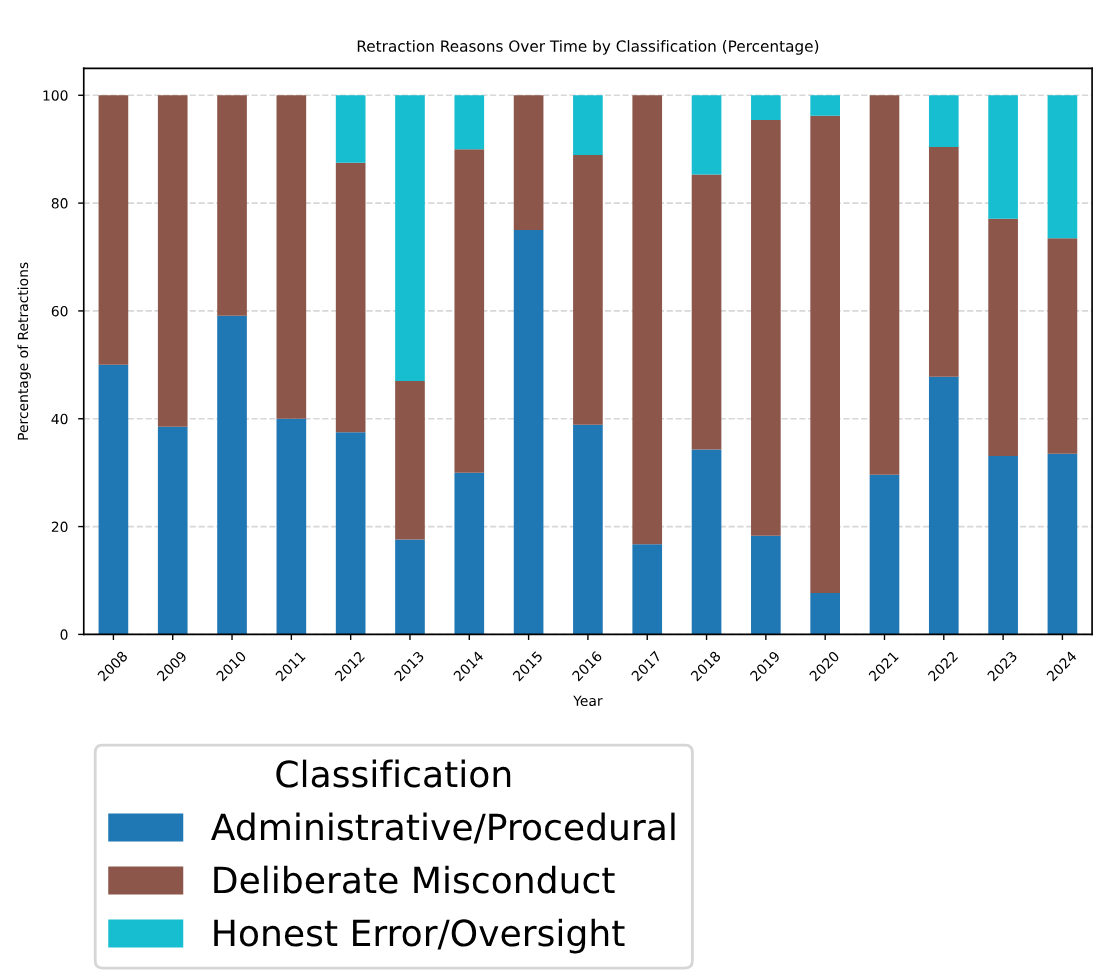 This screenshot has width=1102, height=976. What do you see at coordinates (419, 936) in the screenshot?
I see `legend-label: Honest Error/Oversight` at bounding box center [419, 936].